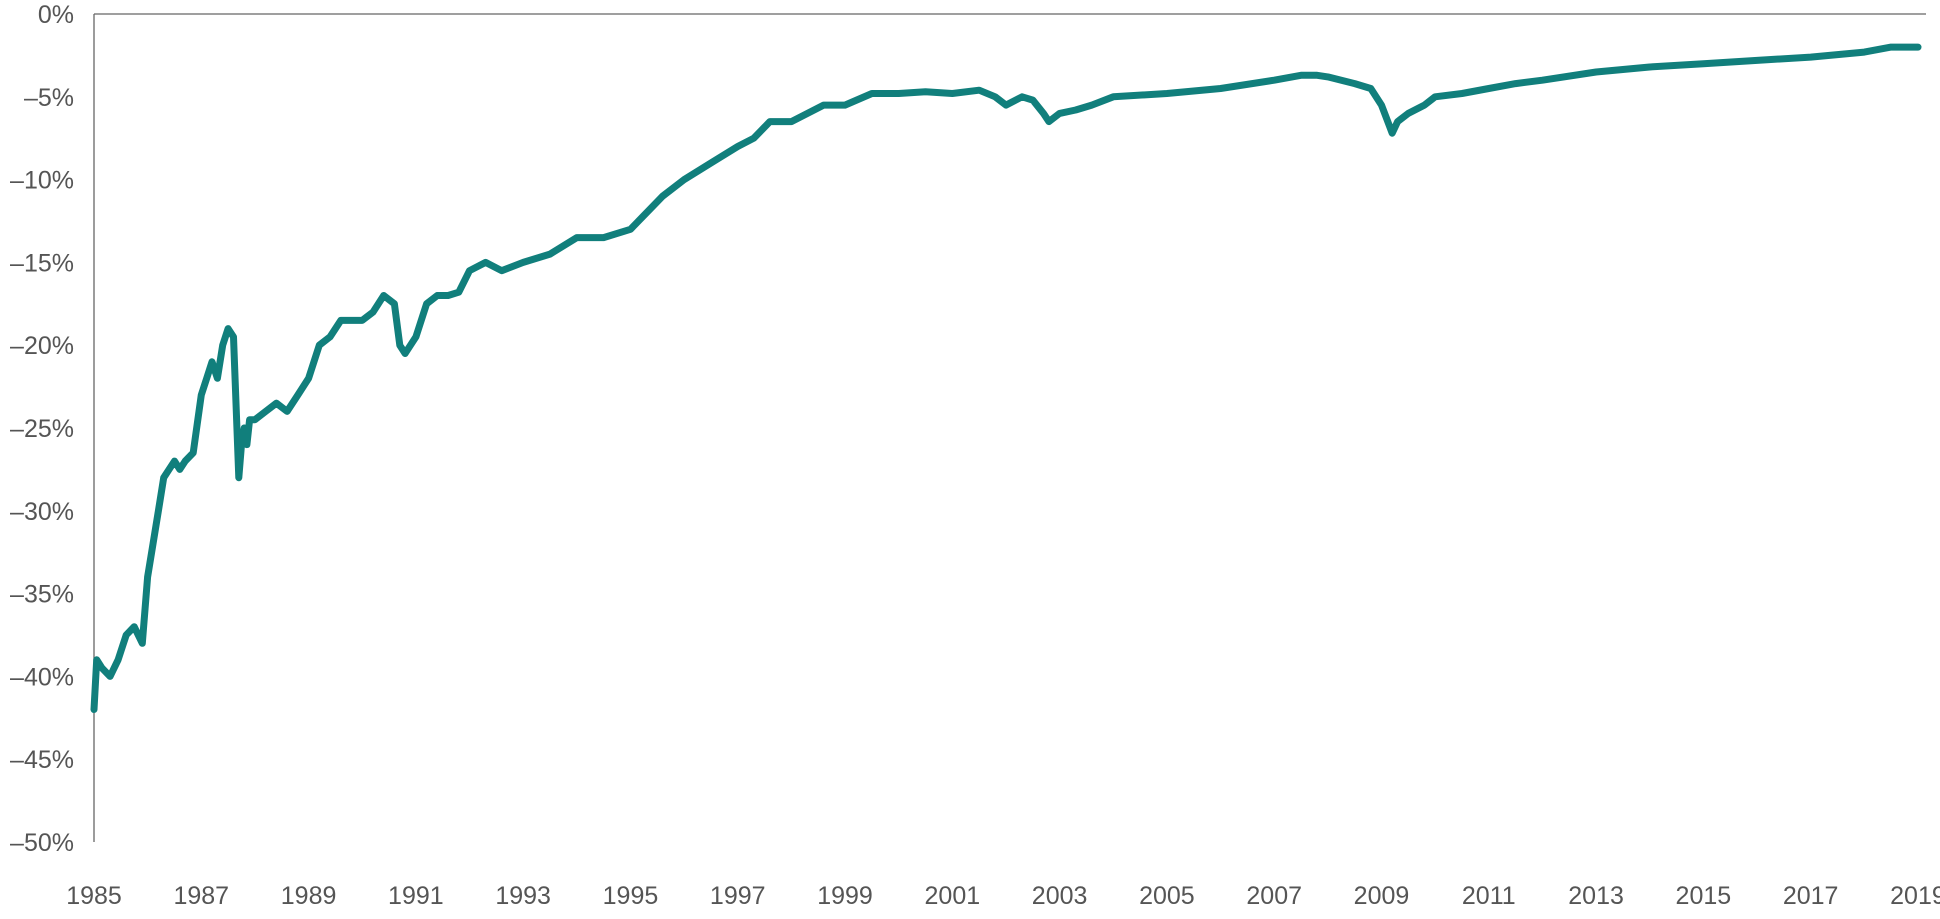  I want to click on y-tick-label: 0%, so click(56, 15).